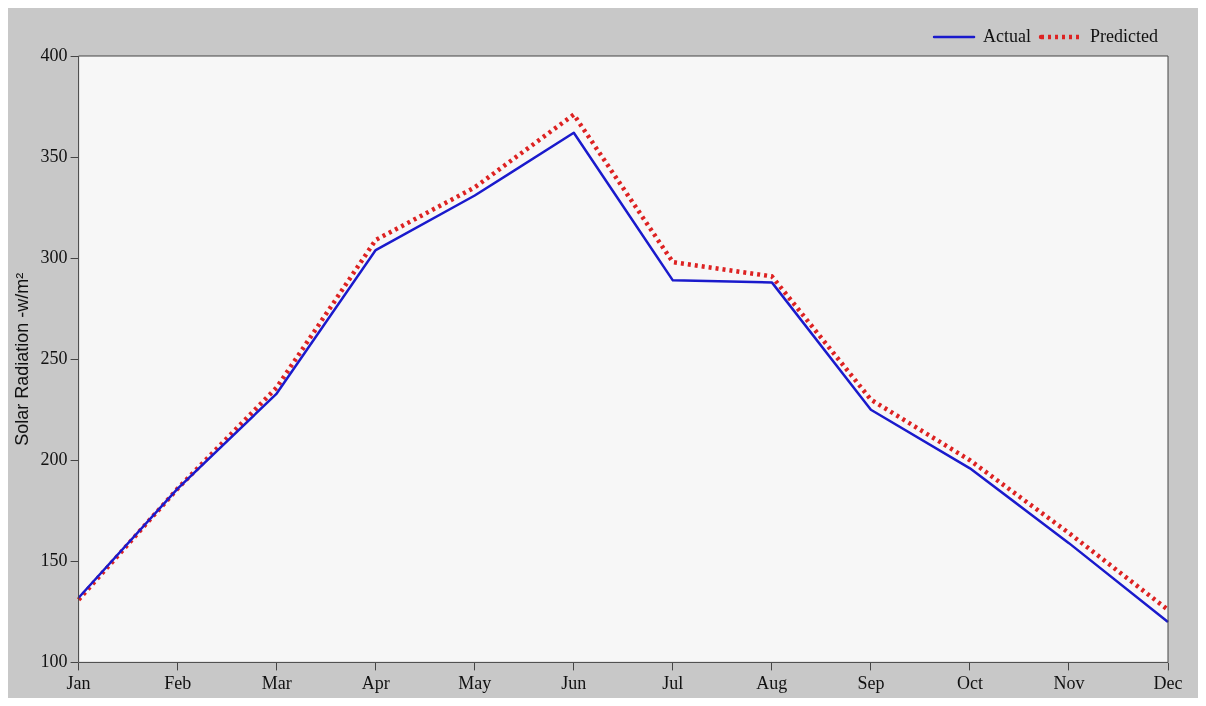 Image resolution: width=1206 pixels, height=706 pixels. What do you see at coordinates (871, 682) in the screenshot?
I see `x-tick-label: Sep` at bounding box center [871, 682].